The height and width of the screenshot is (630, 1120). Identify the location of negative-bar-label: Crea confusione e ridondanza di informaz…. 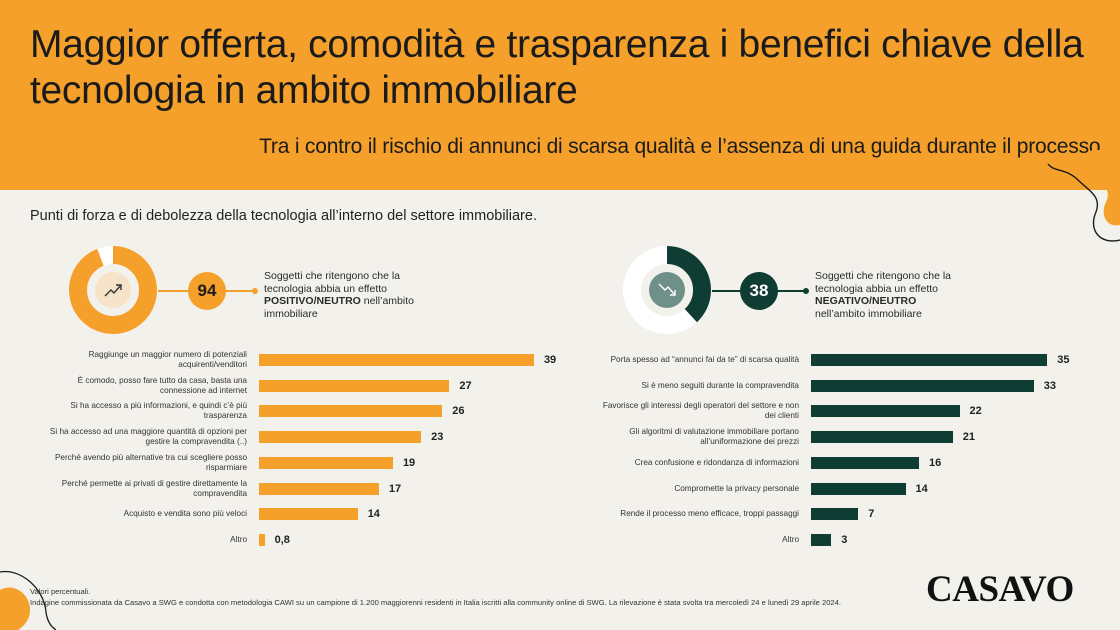
(716, 462).